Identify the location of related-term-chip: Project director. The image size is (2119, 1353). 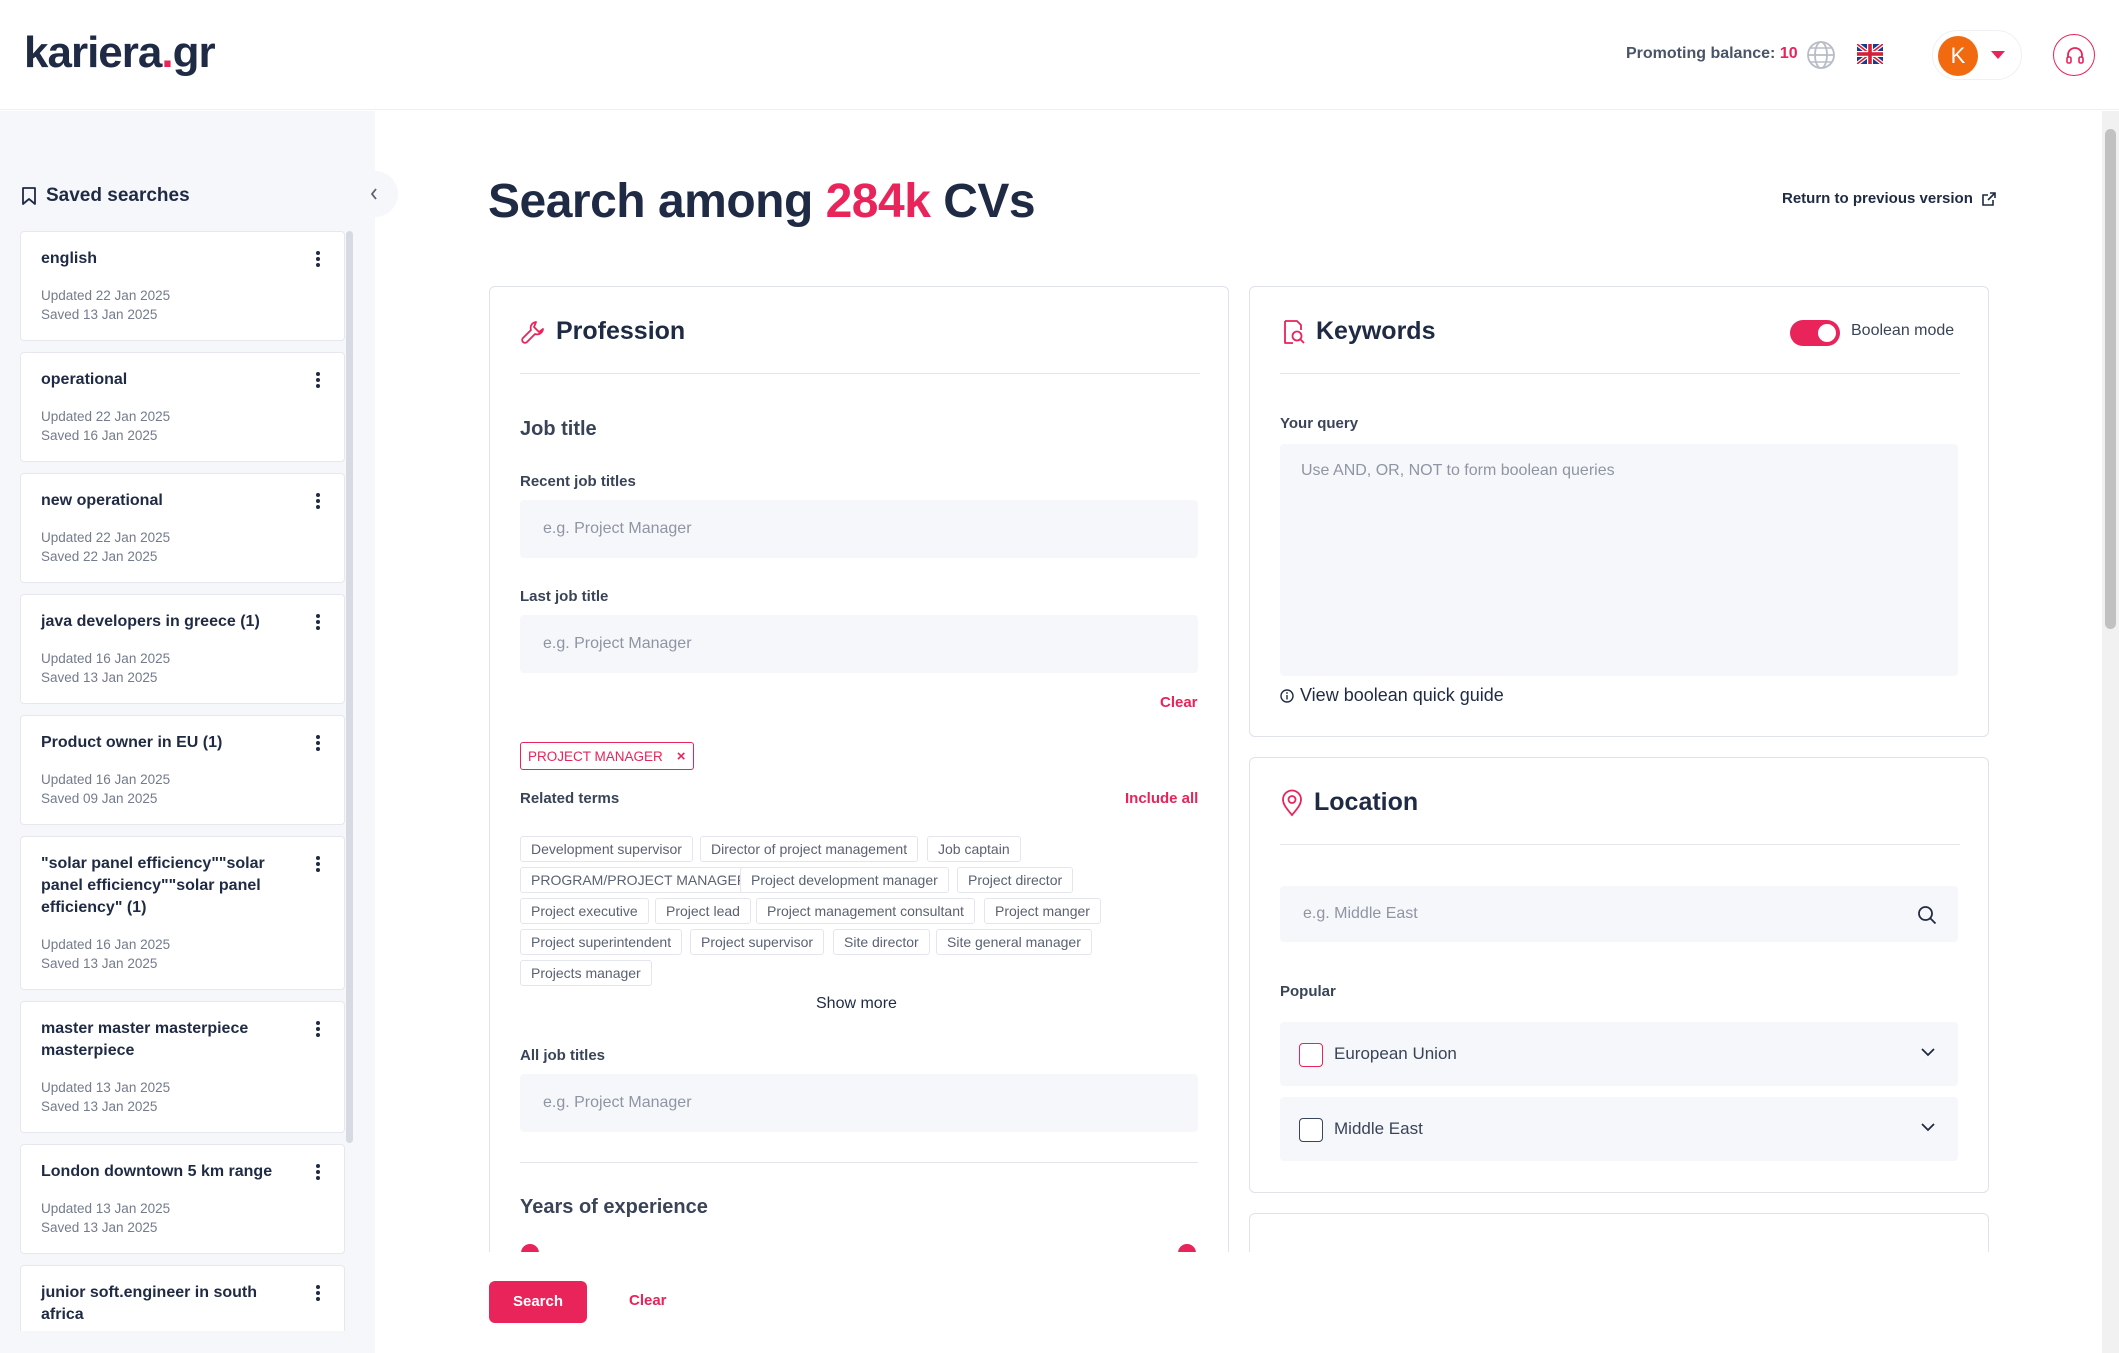
(1015, 880).